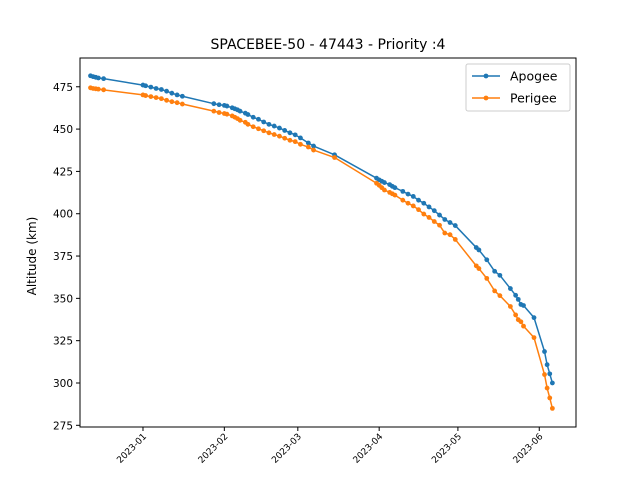  I want to click on y-tick-label: 350, so click(63, 299).